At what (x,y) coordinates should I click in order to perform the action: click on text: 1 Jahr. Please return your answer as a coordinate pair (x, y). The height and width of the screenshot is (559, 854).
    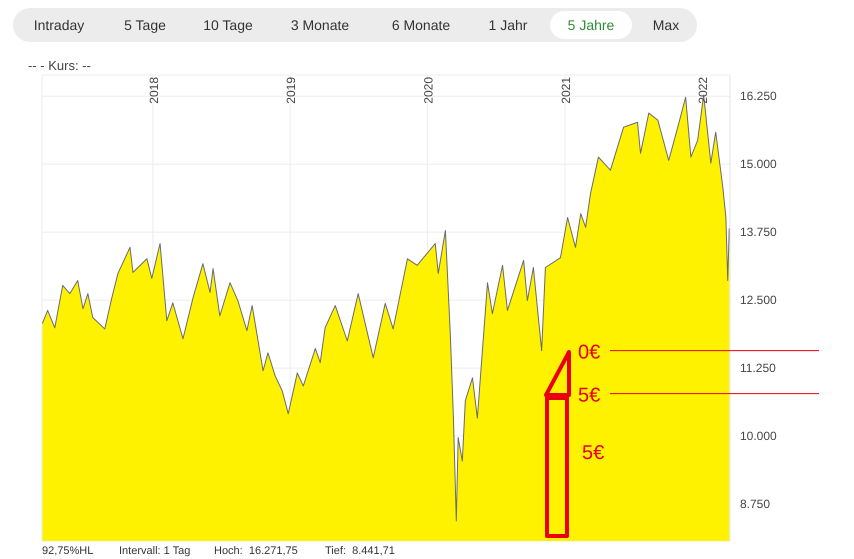
    Looking at the image, I should click on (508, 25).